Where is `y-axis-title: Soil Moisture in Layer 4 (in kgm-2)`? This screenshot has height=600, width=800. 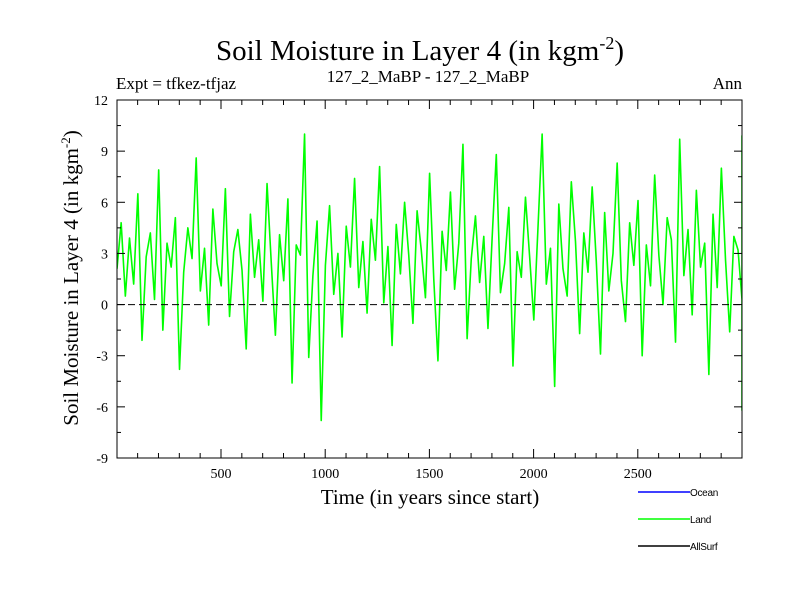
y-axis-title: Soil Moisture in Layer 4 (in kgm-2) is located at coordinates (70, 277).